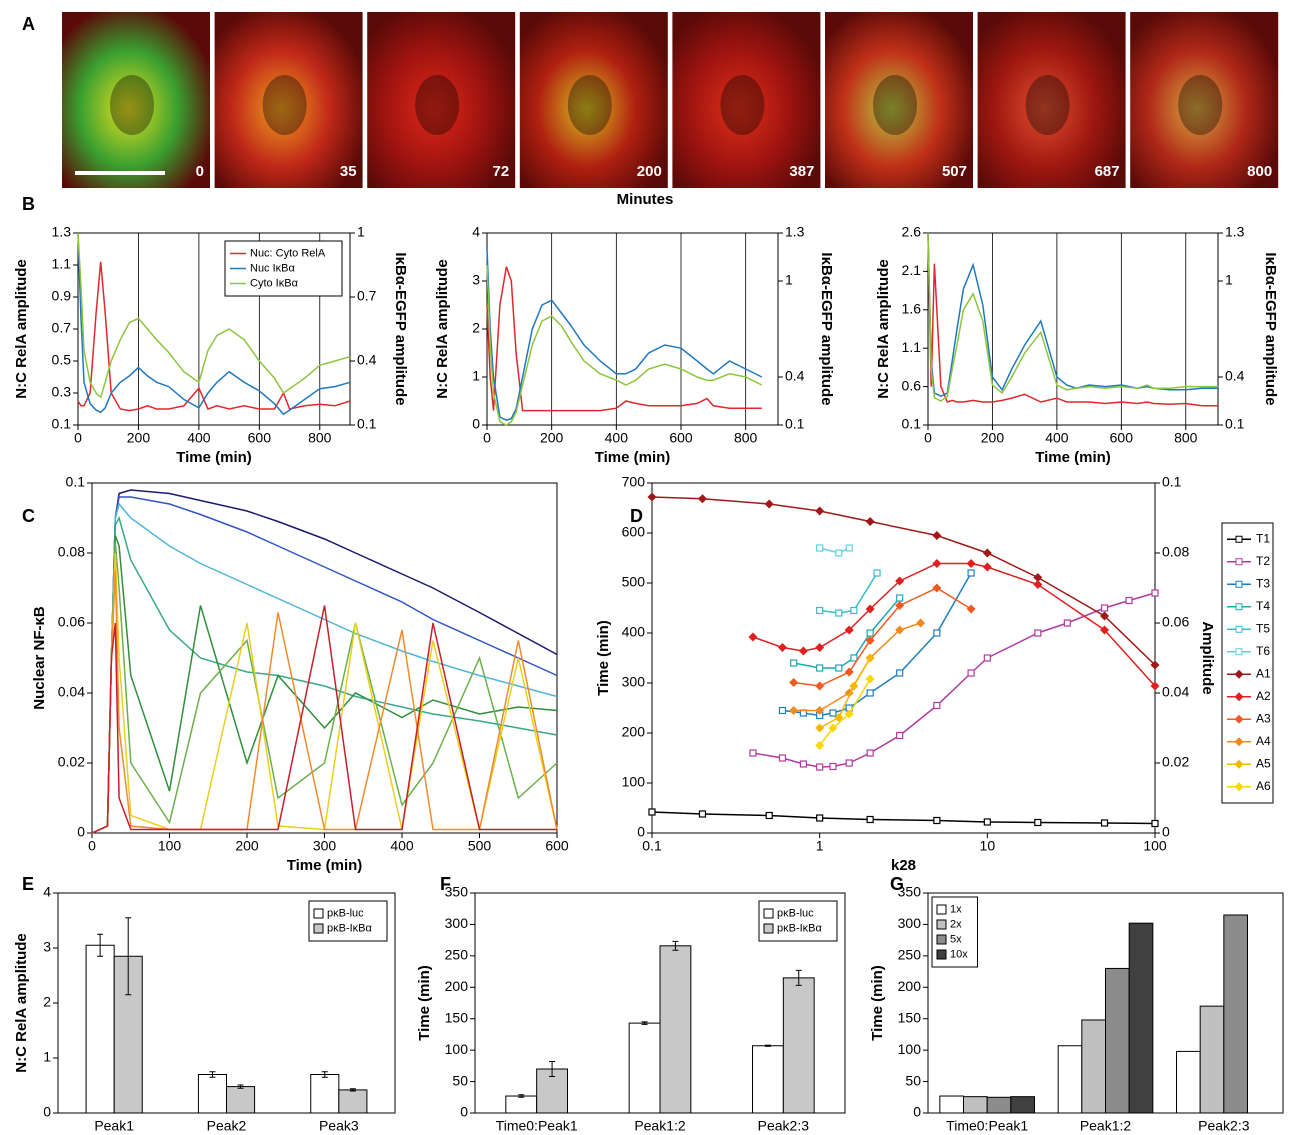 The height and width of the screenshot is (1135, 1291). Describe the element at coordinates (1263, 606) in the screenshot. I see `legend-label: T4` at that location.